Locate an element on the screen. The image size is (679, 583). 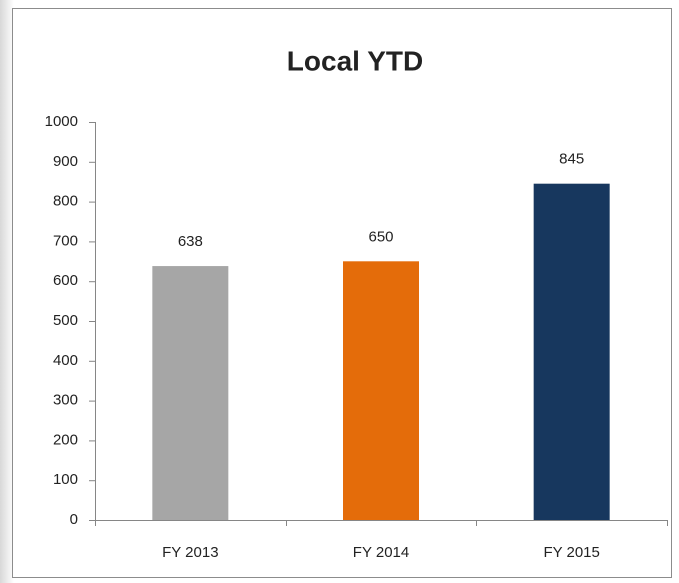
y-tick-label: 600 is located at coordinates (65, 280).